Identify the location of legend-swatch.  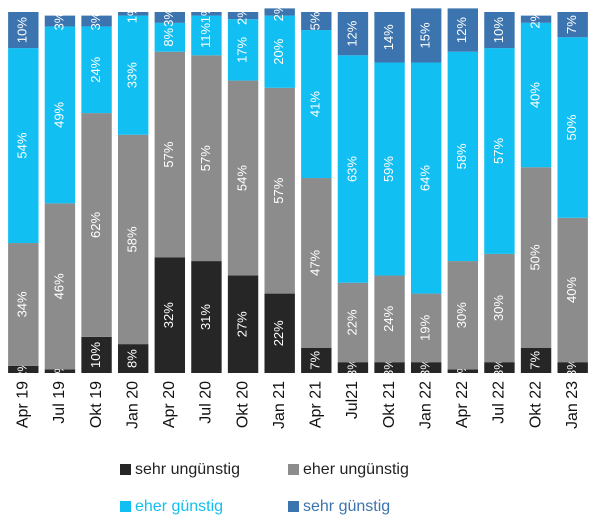
(125, 506).